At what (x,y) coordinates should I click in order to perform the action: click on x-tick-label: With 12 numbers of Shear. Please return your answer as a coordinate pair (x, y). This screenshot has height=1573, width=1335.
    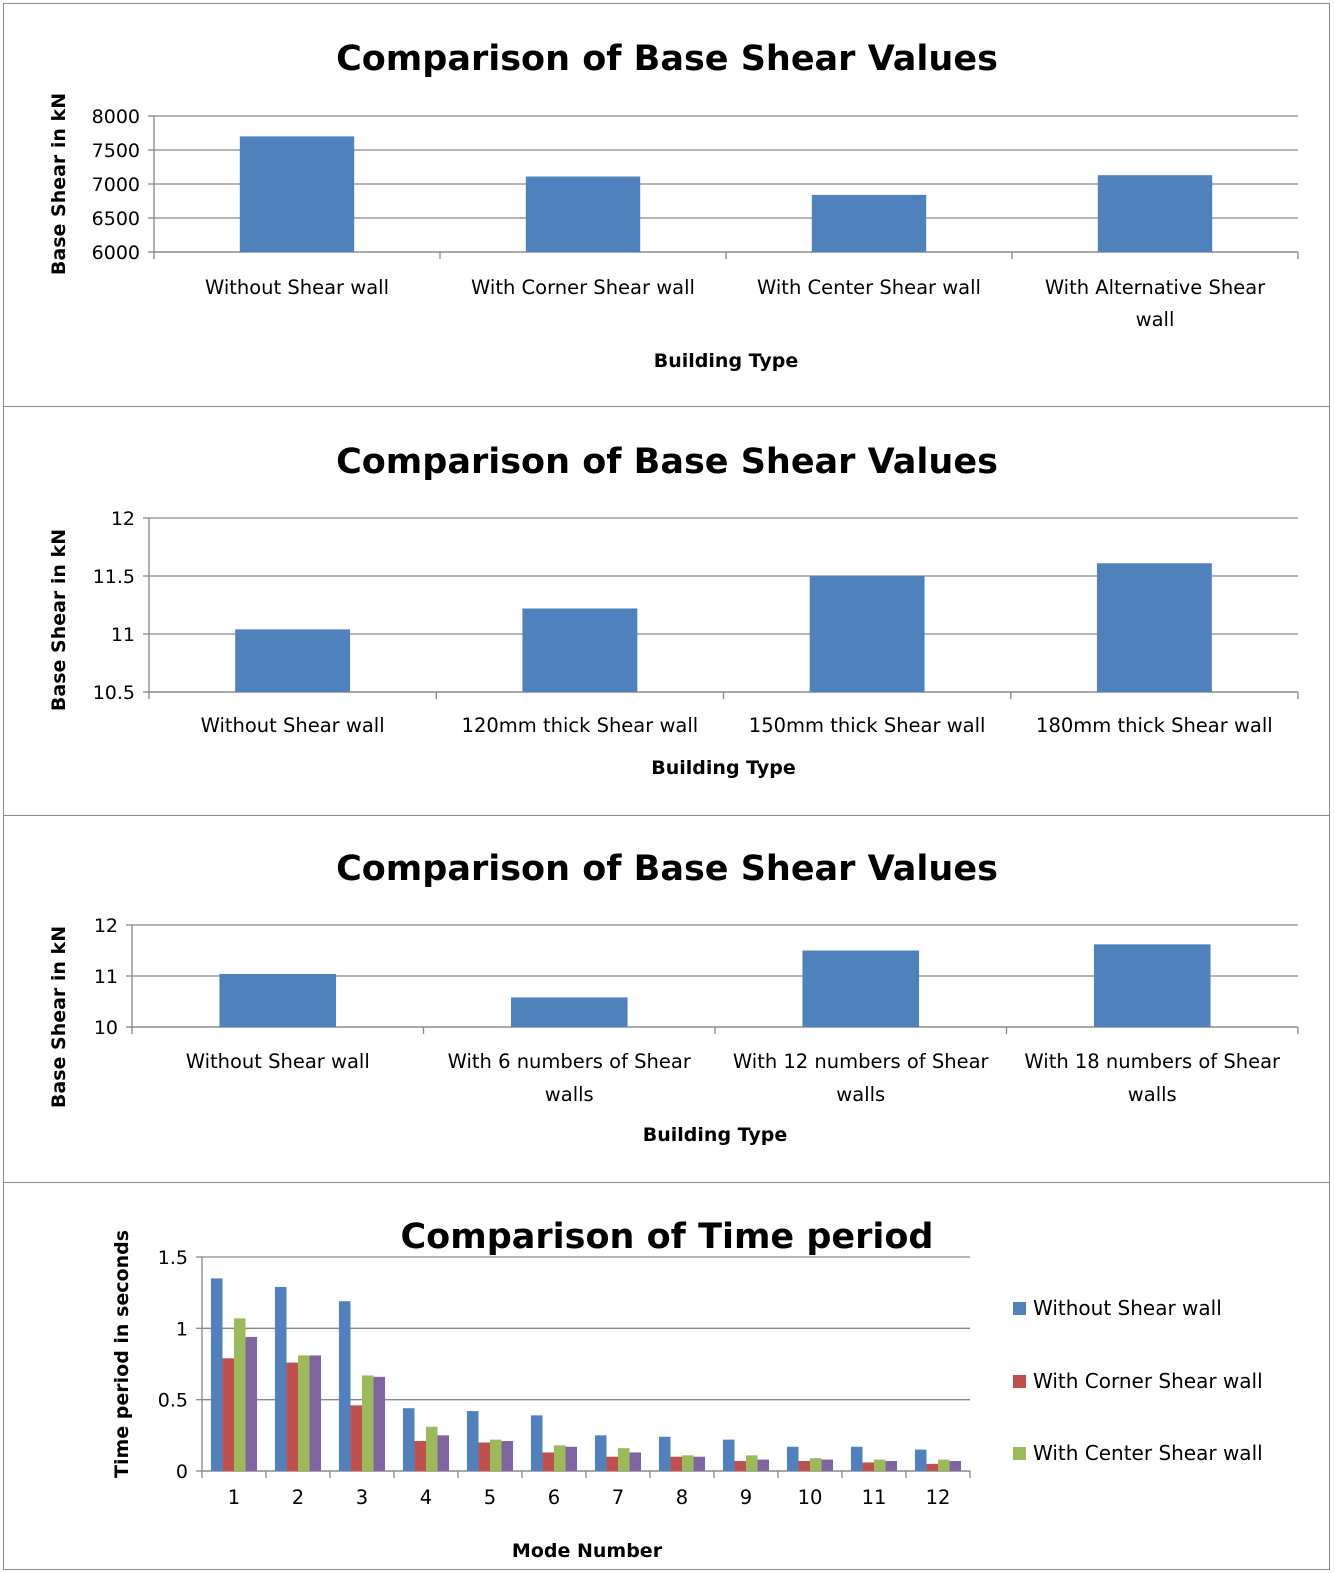
    Looking at the image, I should click on (861, 1061).